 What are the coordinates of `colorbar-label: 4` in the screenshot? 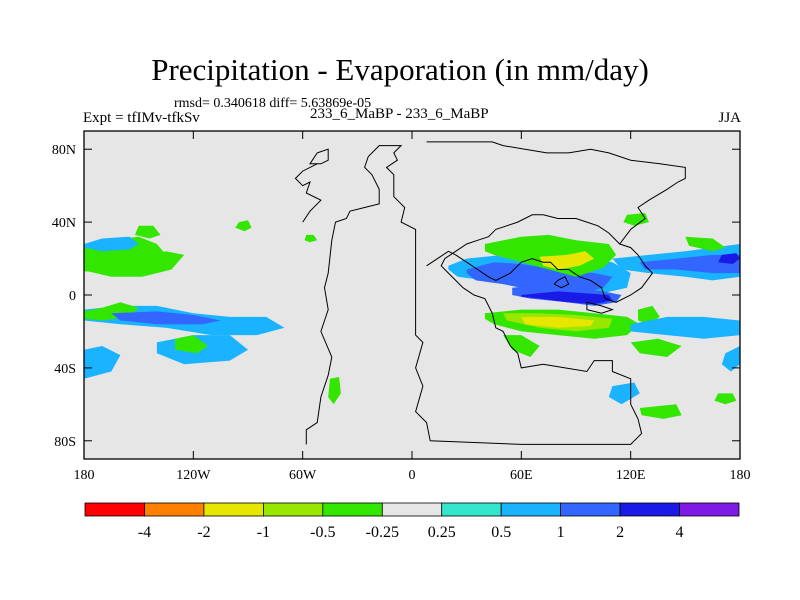 It's located at (680, 532).